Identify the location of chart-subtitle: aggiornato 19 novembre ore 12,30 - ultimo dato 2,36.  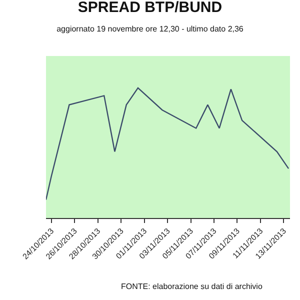
(150, 29).